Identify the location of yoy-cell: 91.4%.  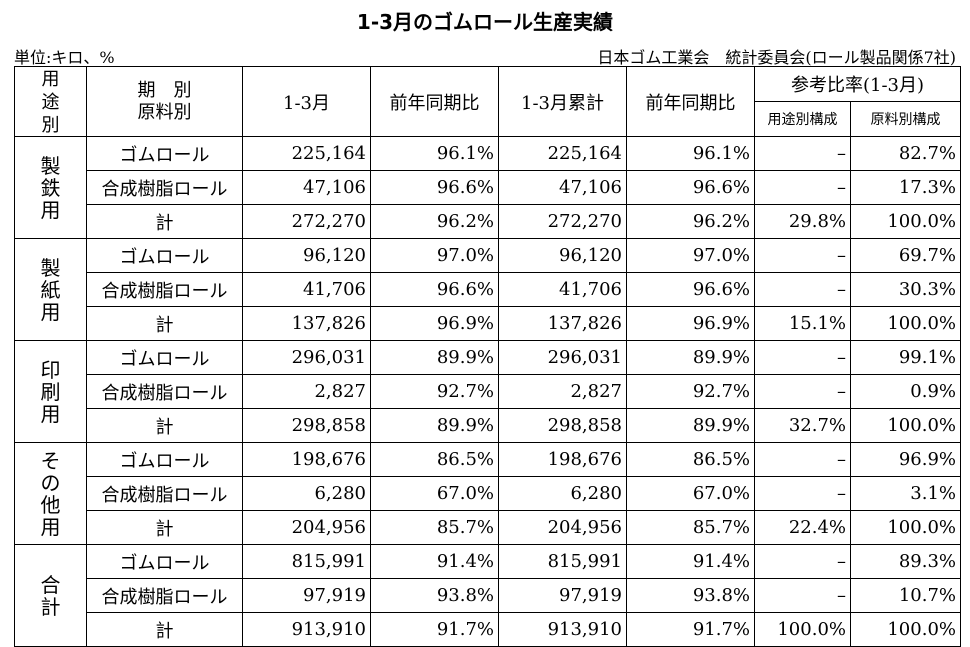
(434, 561).